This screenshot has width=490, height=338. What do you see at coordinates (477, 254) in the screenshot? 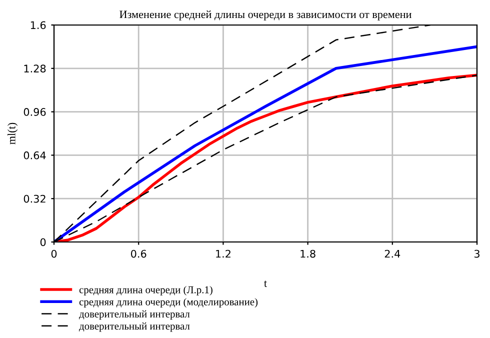
I see `x-tick-label: 3` at bounding box center [477, 254].